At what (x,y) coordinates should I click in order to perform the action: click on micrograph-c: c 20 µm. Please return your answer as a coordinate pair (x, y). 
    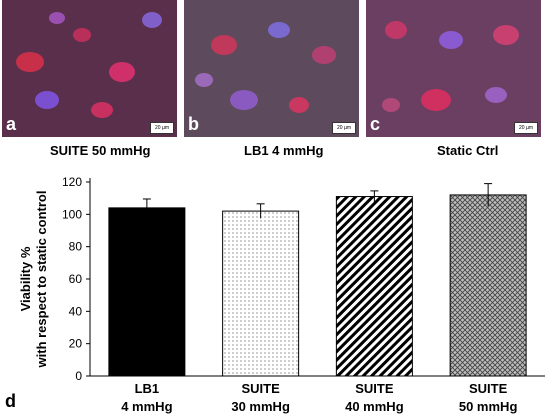
    Looking at the image, I should click on (453, 68).